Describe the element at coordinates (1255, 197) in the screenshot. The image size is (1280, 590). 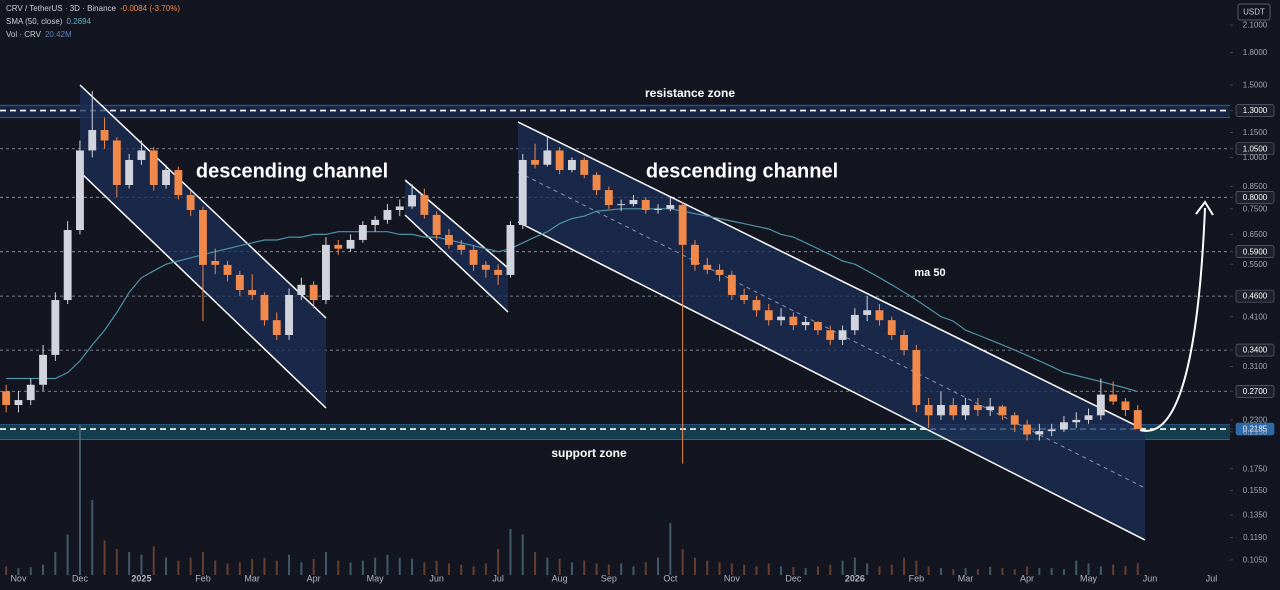
I see `y-tick-label: 0.8000` at that location.